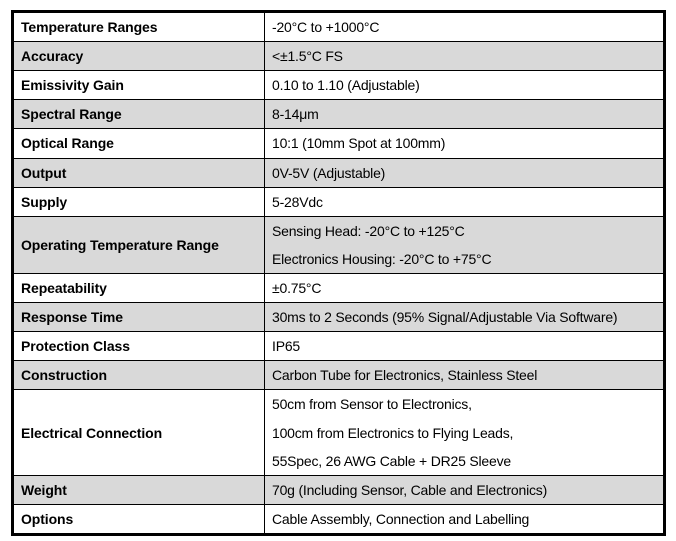  Describe the element at coordinates (120, 244) in the screenshot. I see `spec-label: Operating Temperature Range` at that location.